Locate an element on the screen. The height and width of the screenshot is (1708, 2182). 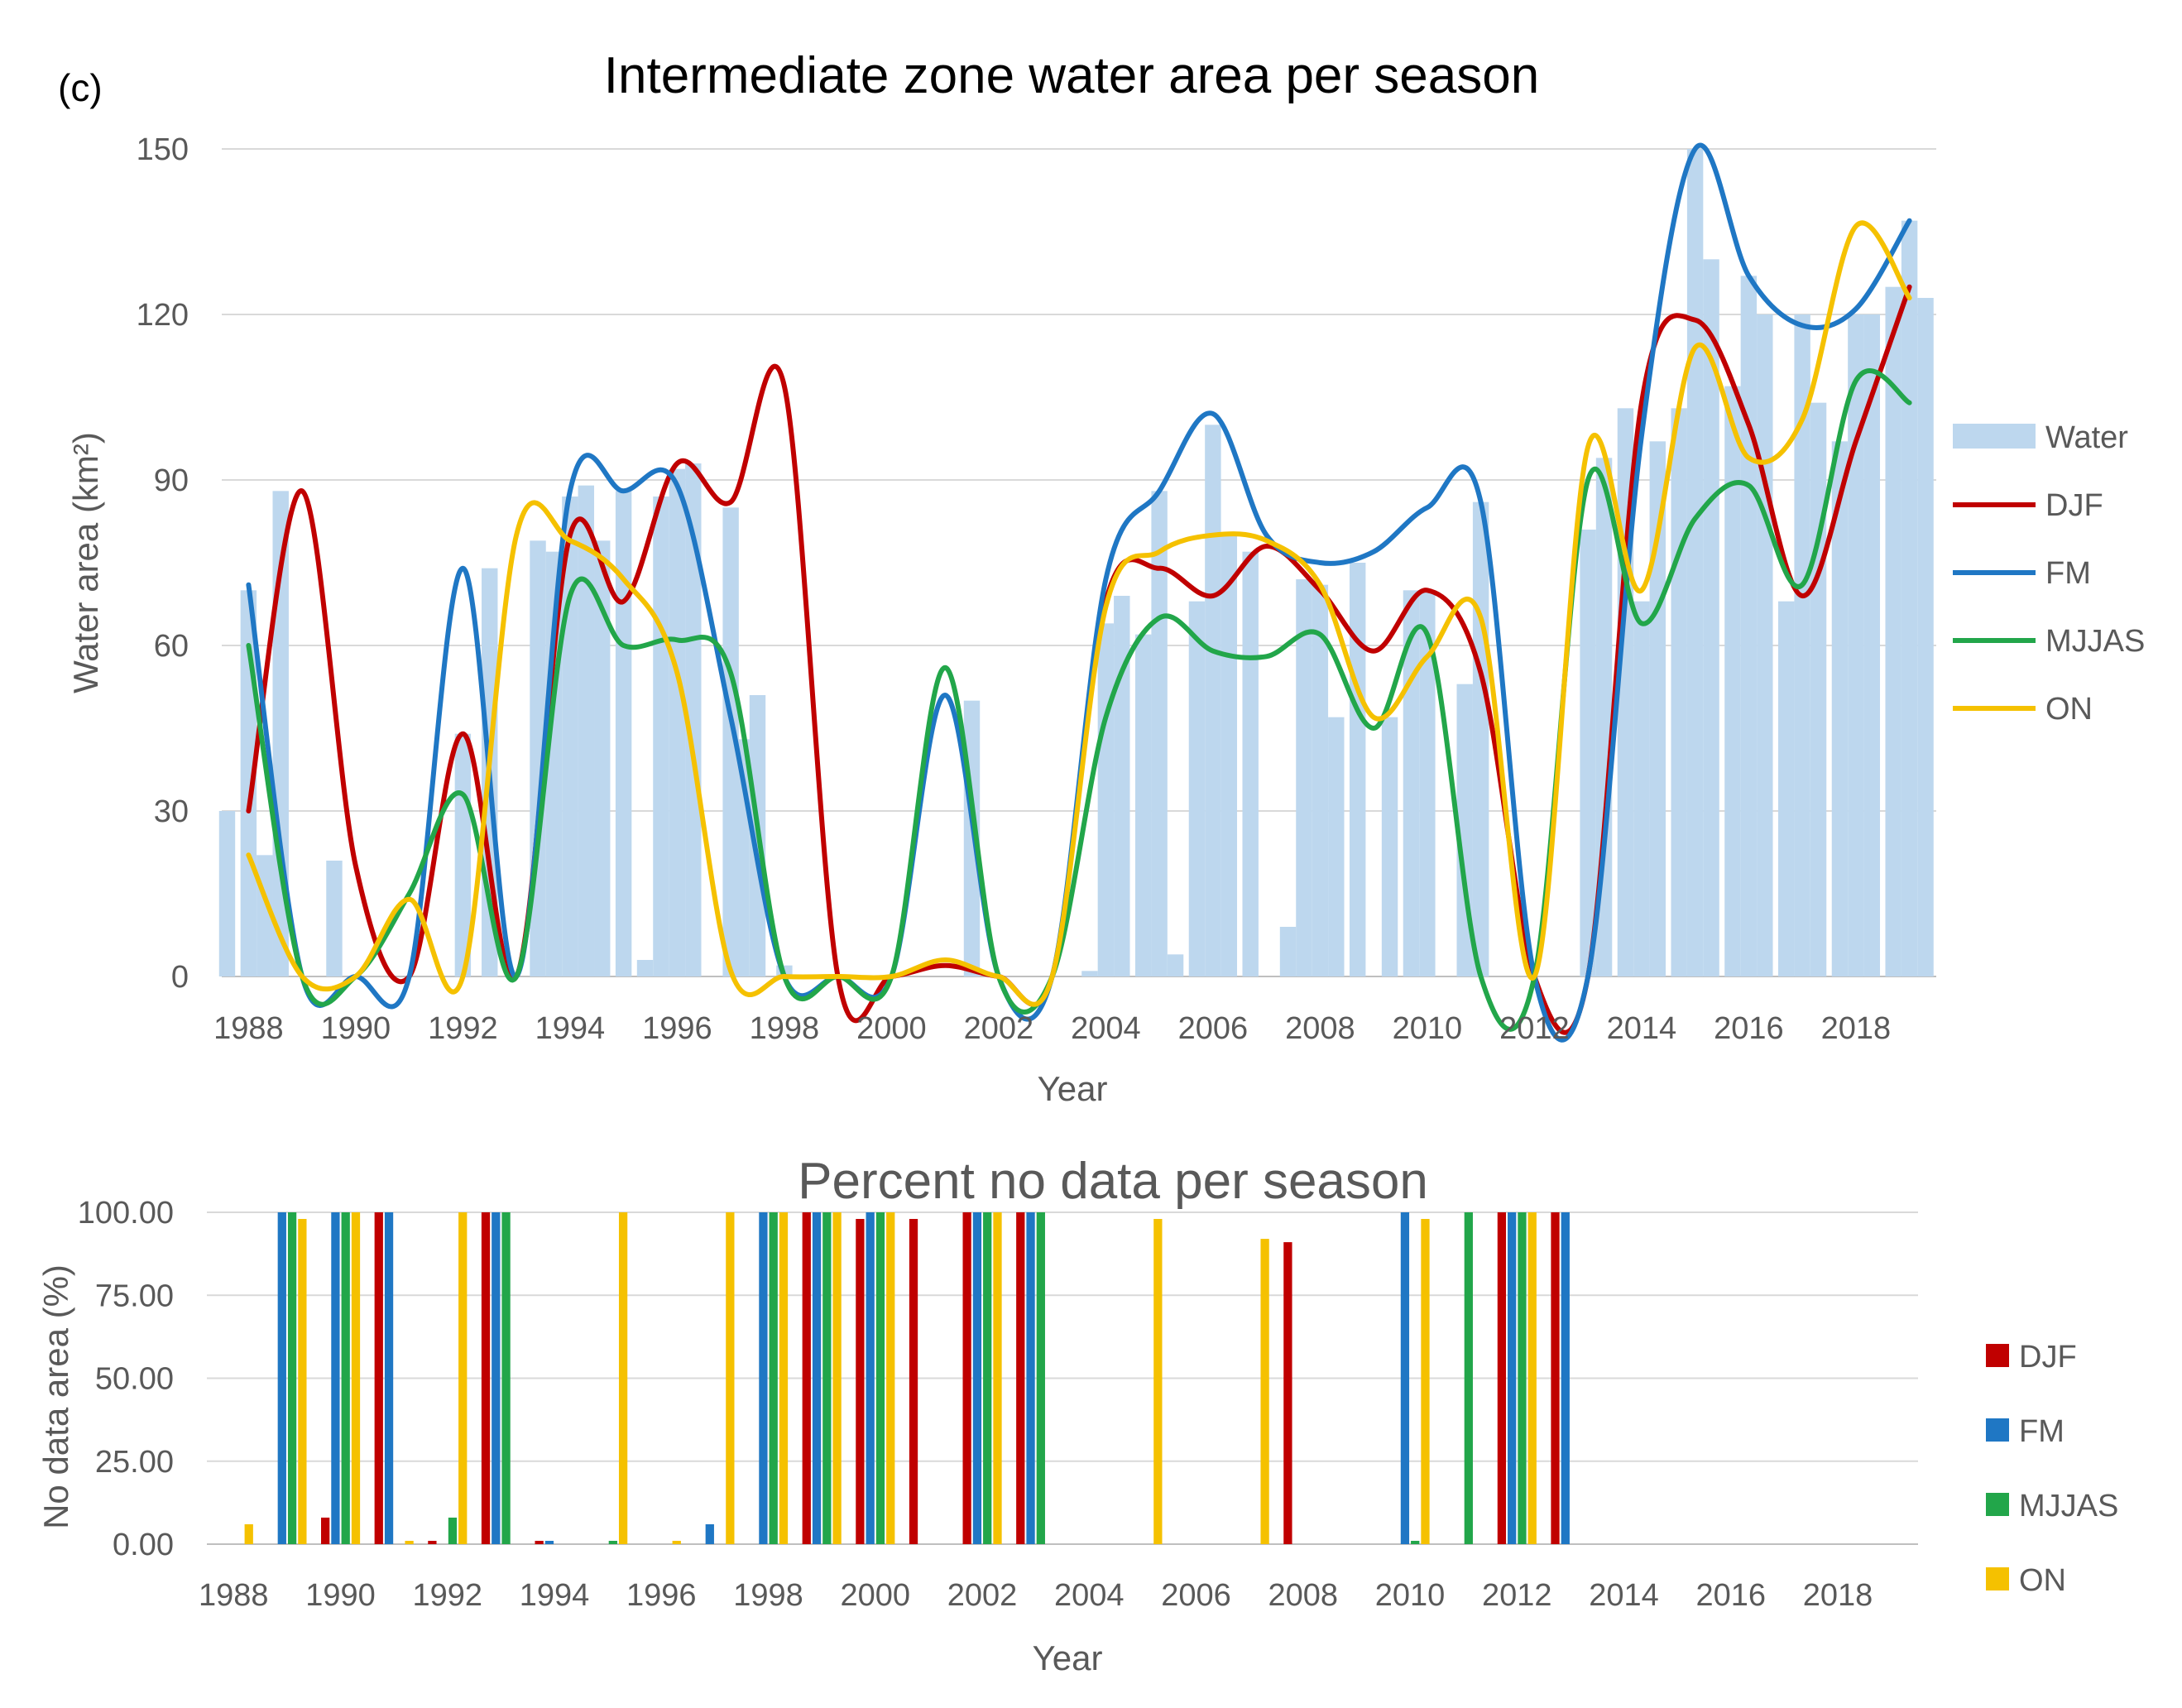
top-x-tick-label: 2002 is located at coordinates (999, 1028).